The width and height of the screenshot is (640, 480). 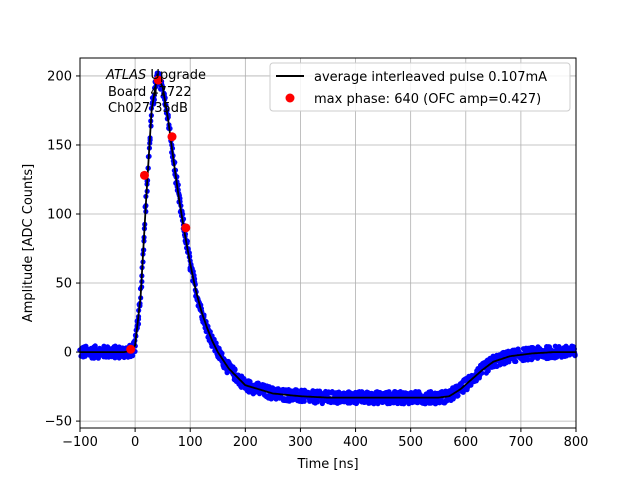 I want to click on y-axis-label: Amplitude [ADC Counts], so click(x=28, y=243).